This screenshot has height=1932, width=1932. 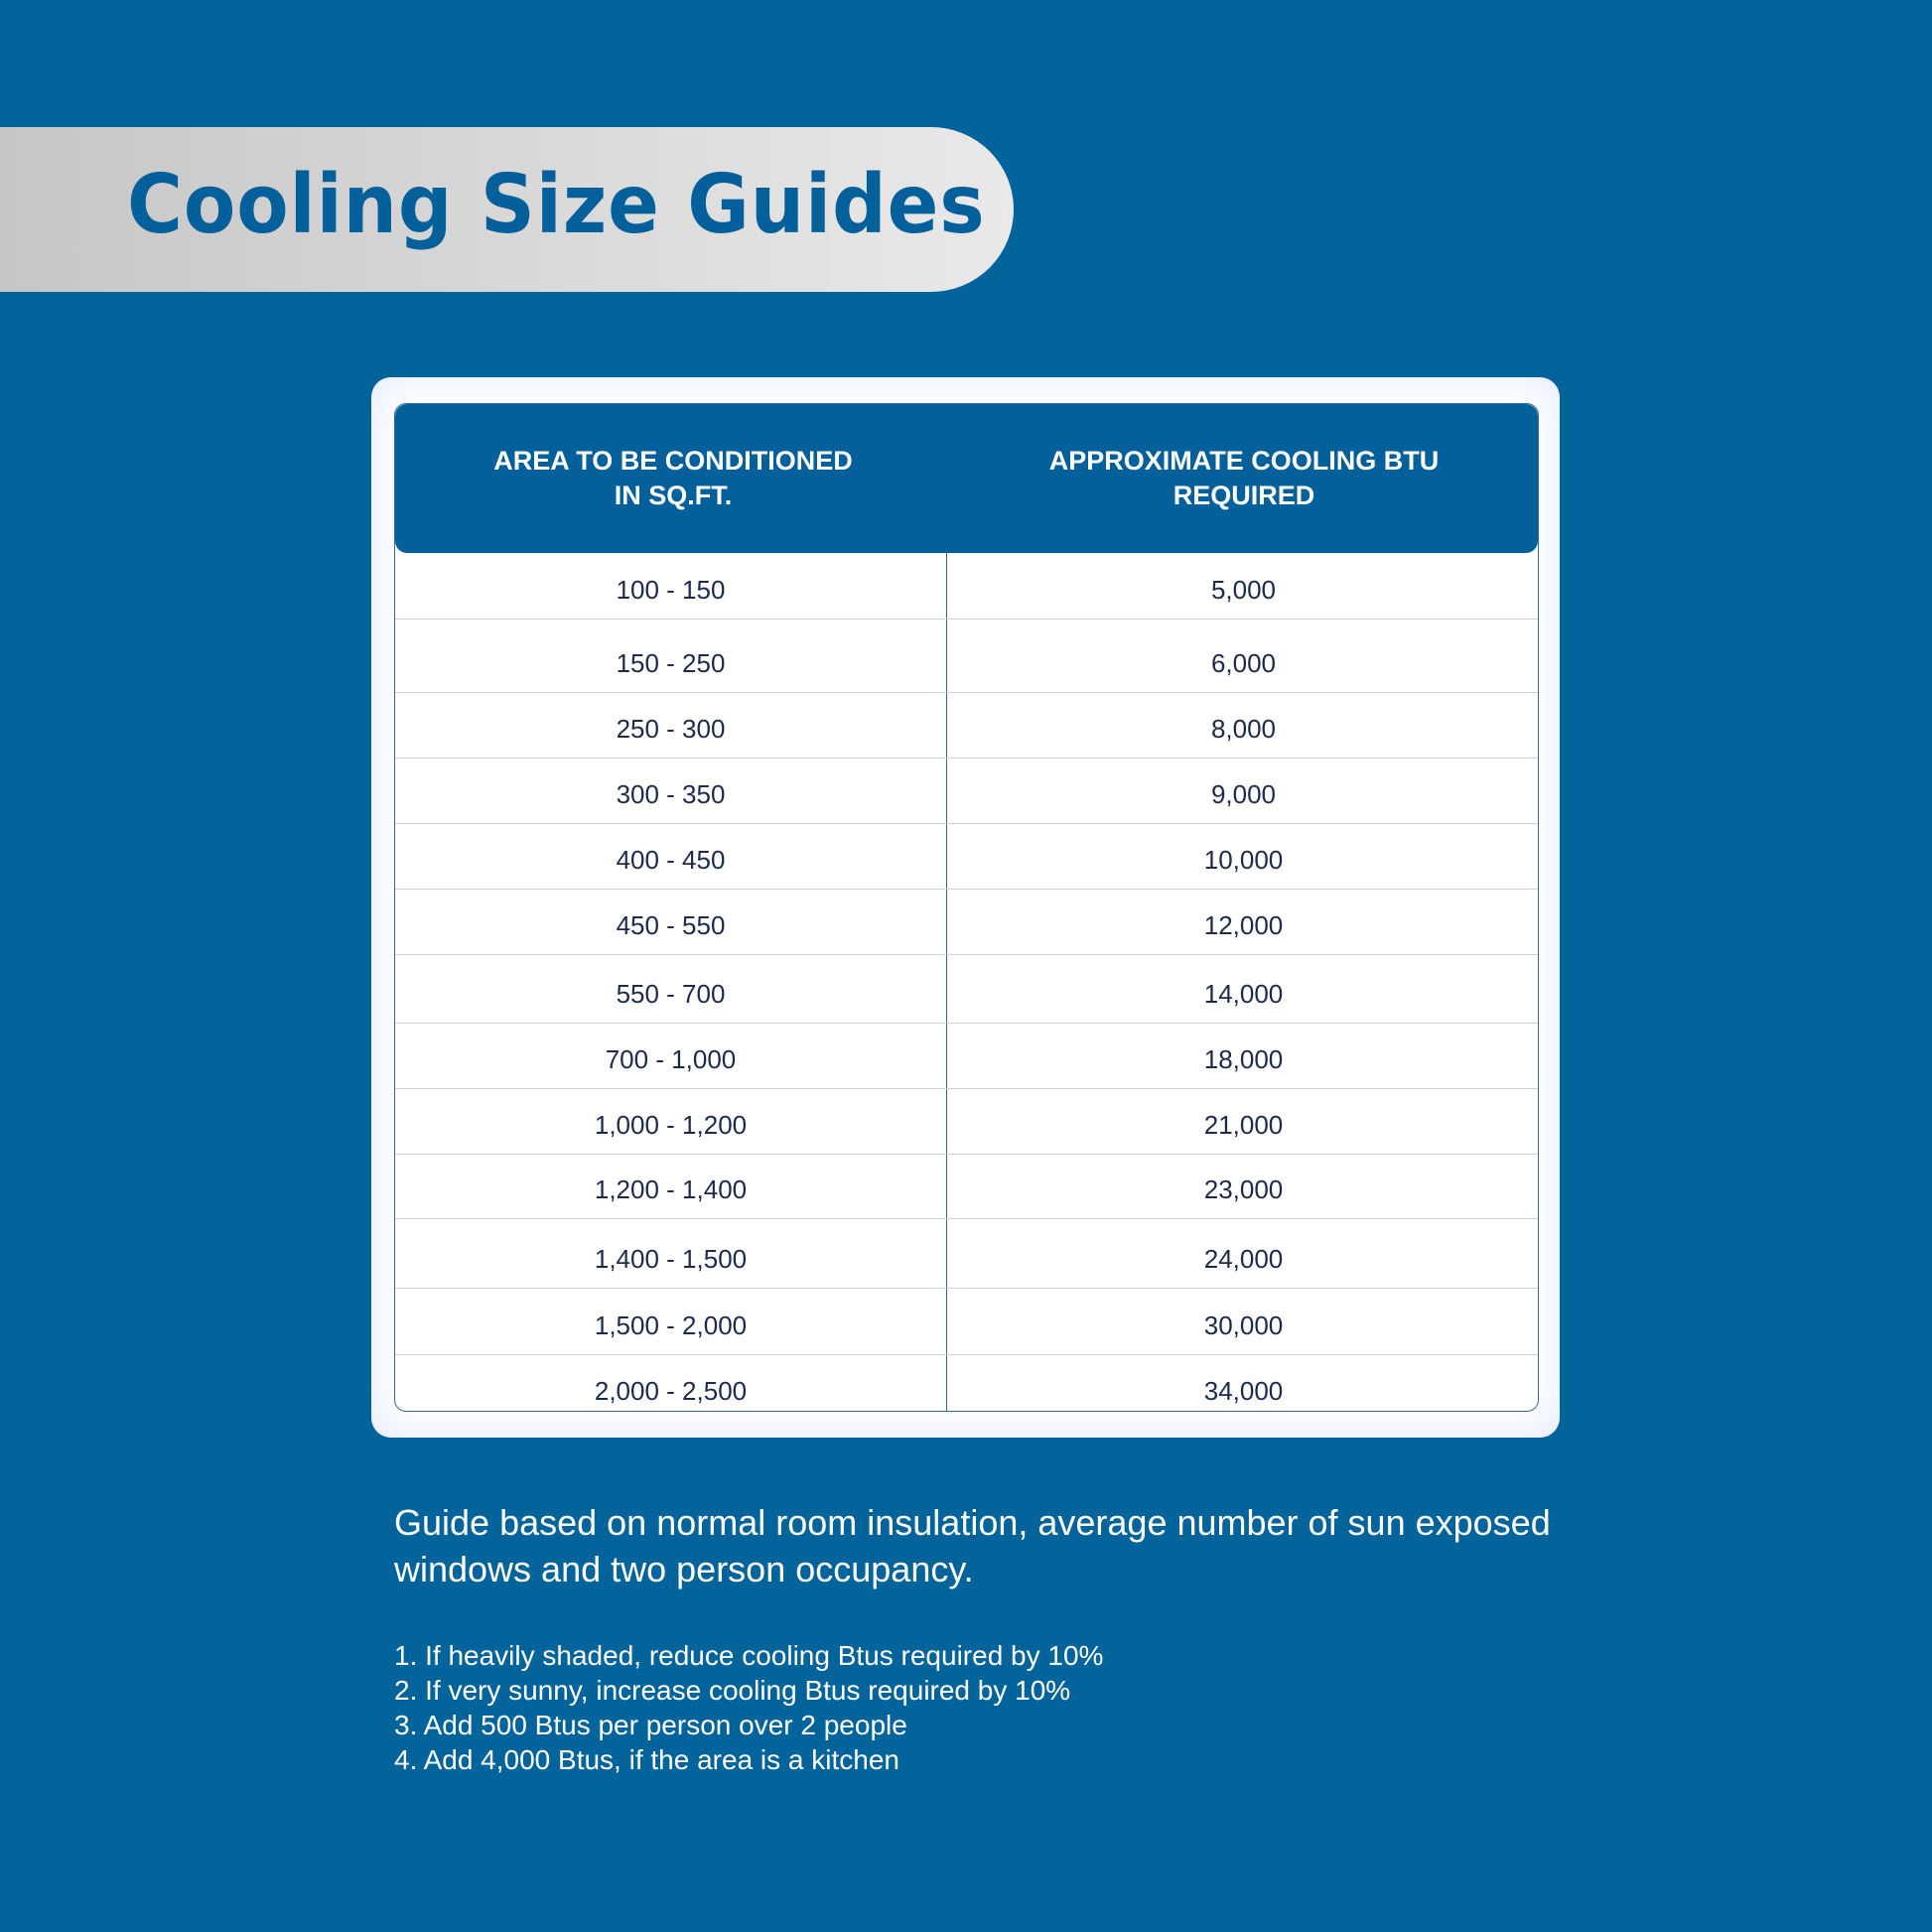 What do you see at coordinates (671, 860) in the screenshot?
I see `area-cell: 400 - 450` at bounding box center [671, 860].